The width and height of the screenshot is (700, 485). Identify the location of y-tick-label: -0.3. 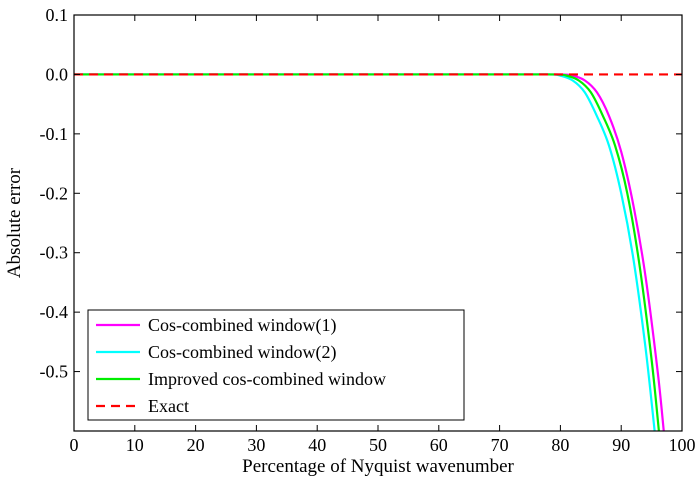
(54, 253).